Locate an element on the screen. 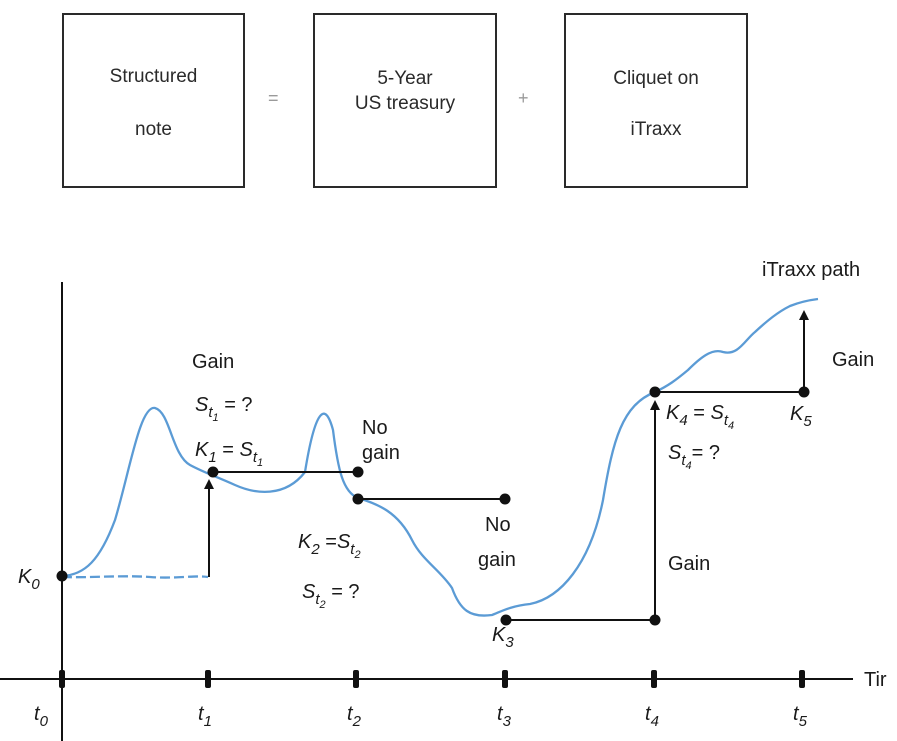 The height and width of the screenshot is (741, 897). tick-label-t1: t1 is located at coordinates (205, 716).